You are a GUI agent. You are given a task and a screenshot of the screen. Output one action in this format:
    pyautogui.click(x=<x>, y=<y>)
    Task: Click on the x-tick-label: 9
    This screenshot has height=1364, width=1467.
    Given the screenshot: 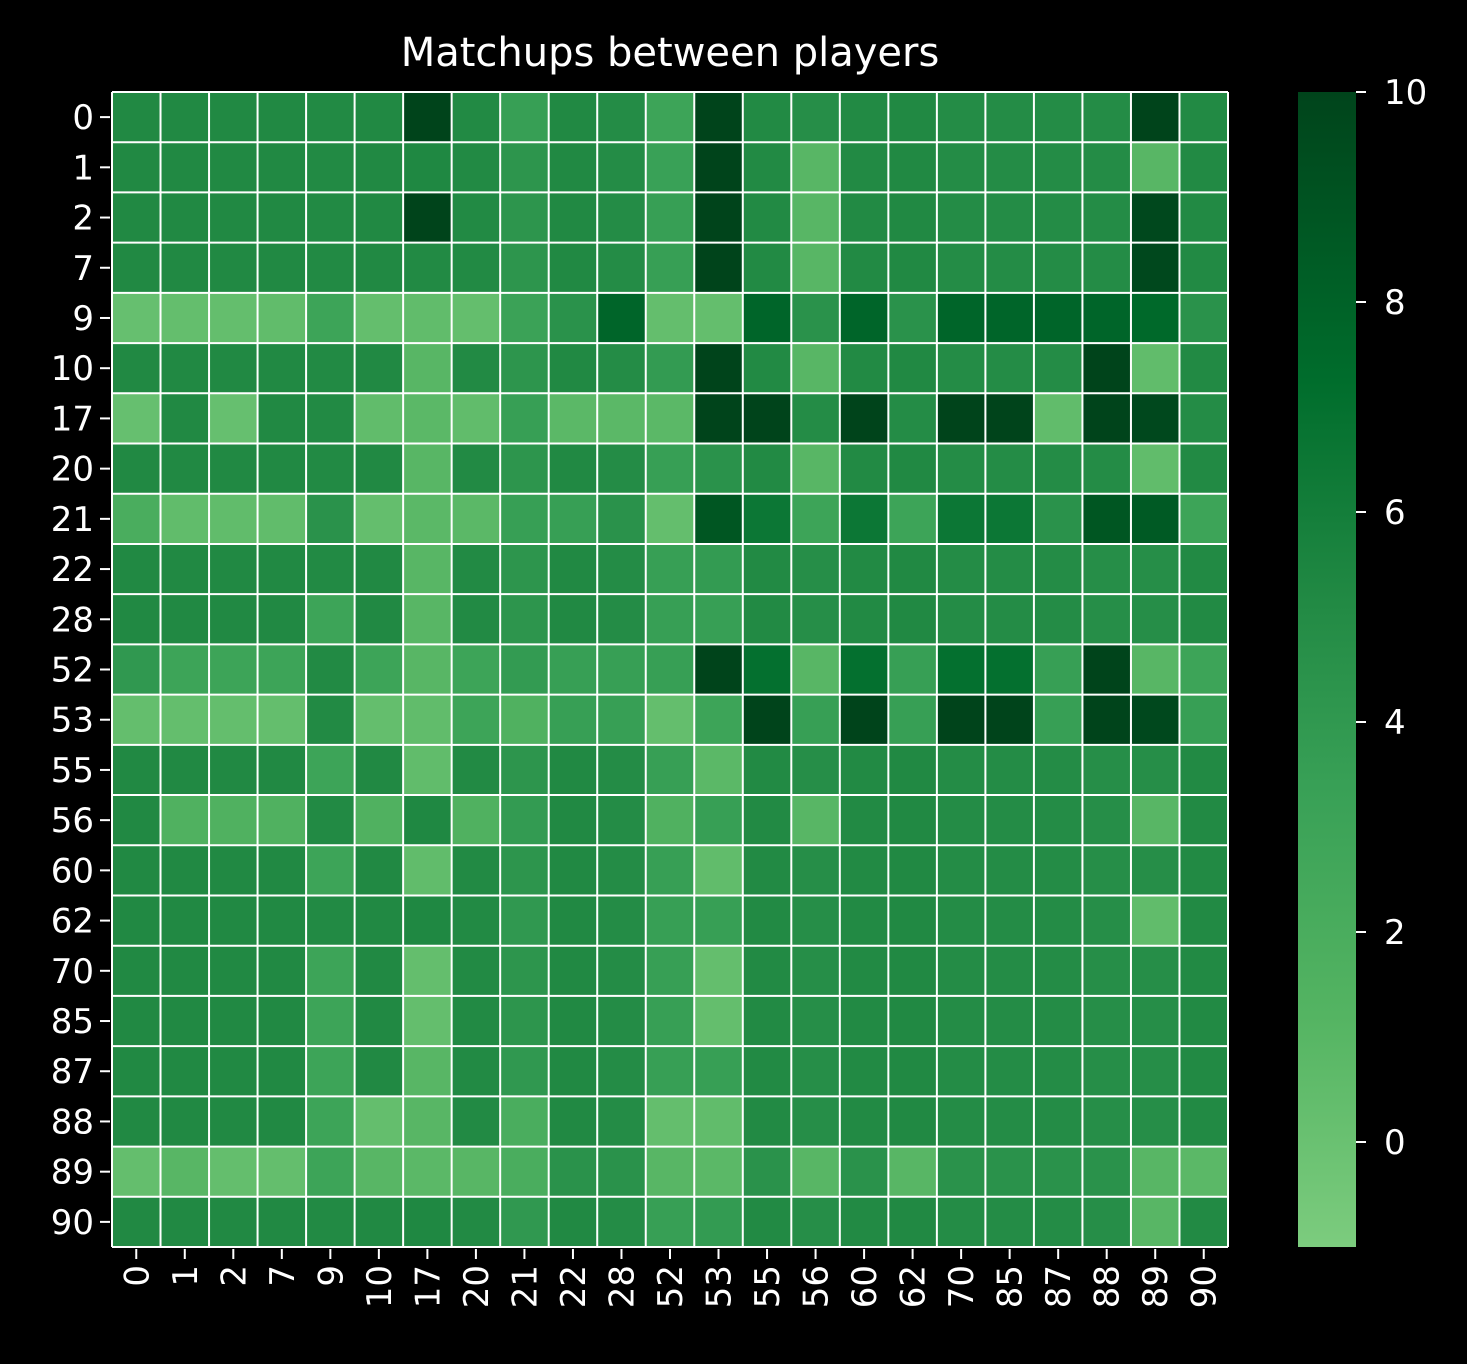 What is the action you would take?
    pyautogui.click(x=331, y=1276)
    